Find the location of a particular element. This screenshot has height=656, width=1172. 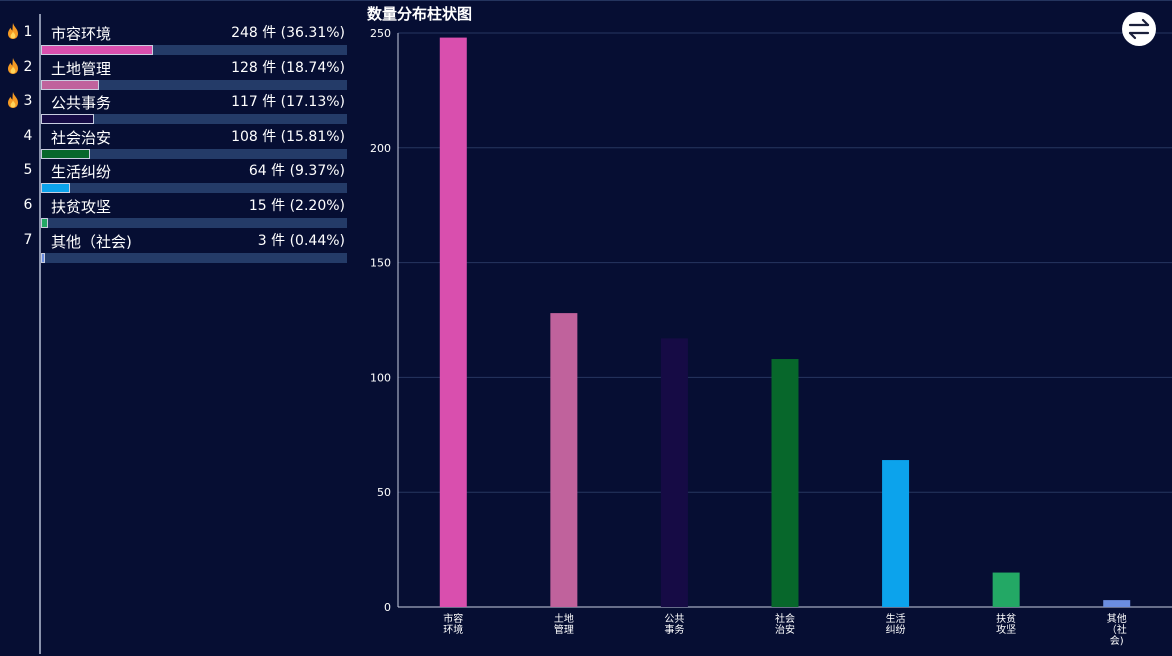

x-tick-label: 土地管理 is located at coordinates (564, 624).